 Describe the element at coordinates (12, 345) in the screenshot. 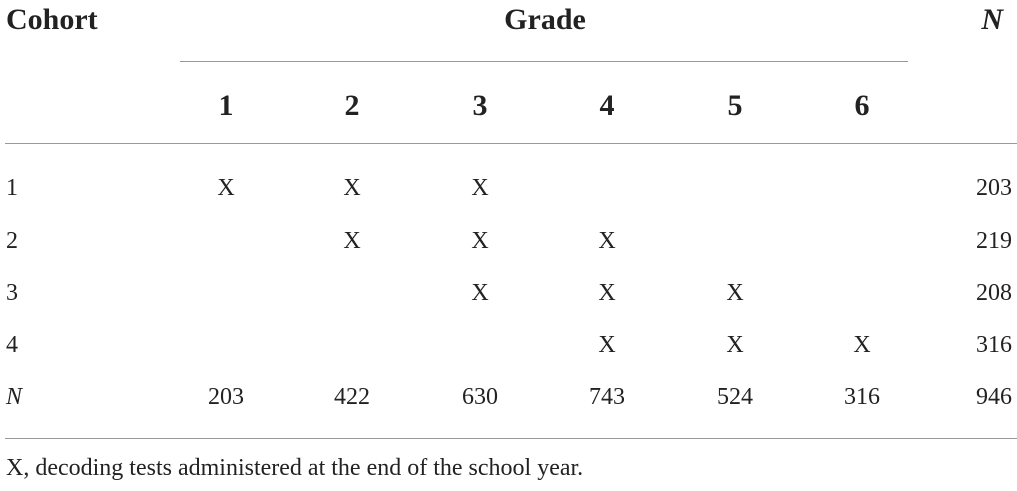

I see `cohort-label: 4` at that location.